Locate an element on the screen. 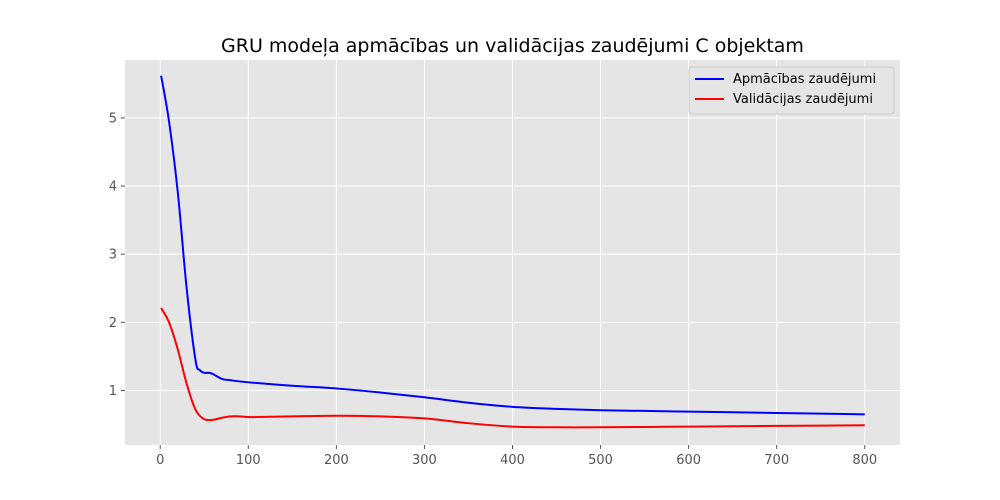  x-tick-label: 300 is located at coordinates (424, 460).